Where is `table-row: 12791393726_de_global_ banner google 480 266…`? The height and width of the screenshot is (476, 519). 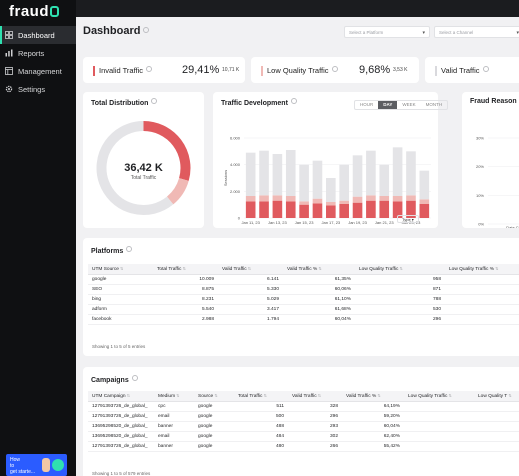 table-row: 12791393726_de_global_ banner google 480 266… is located at coordinates (303, 446).